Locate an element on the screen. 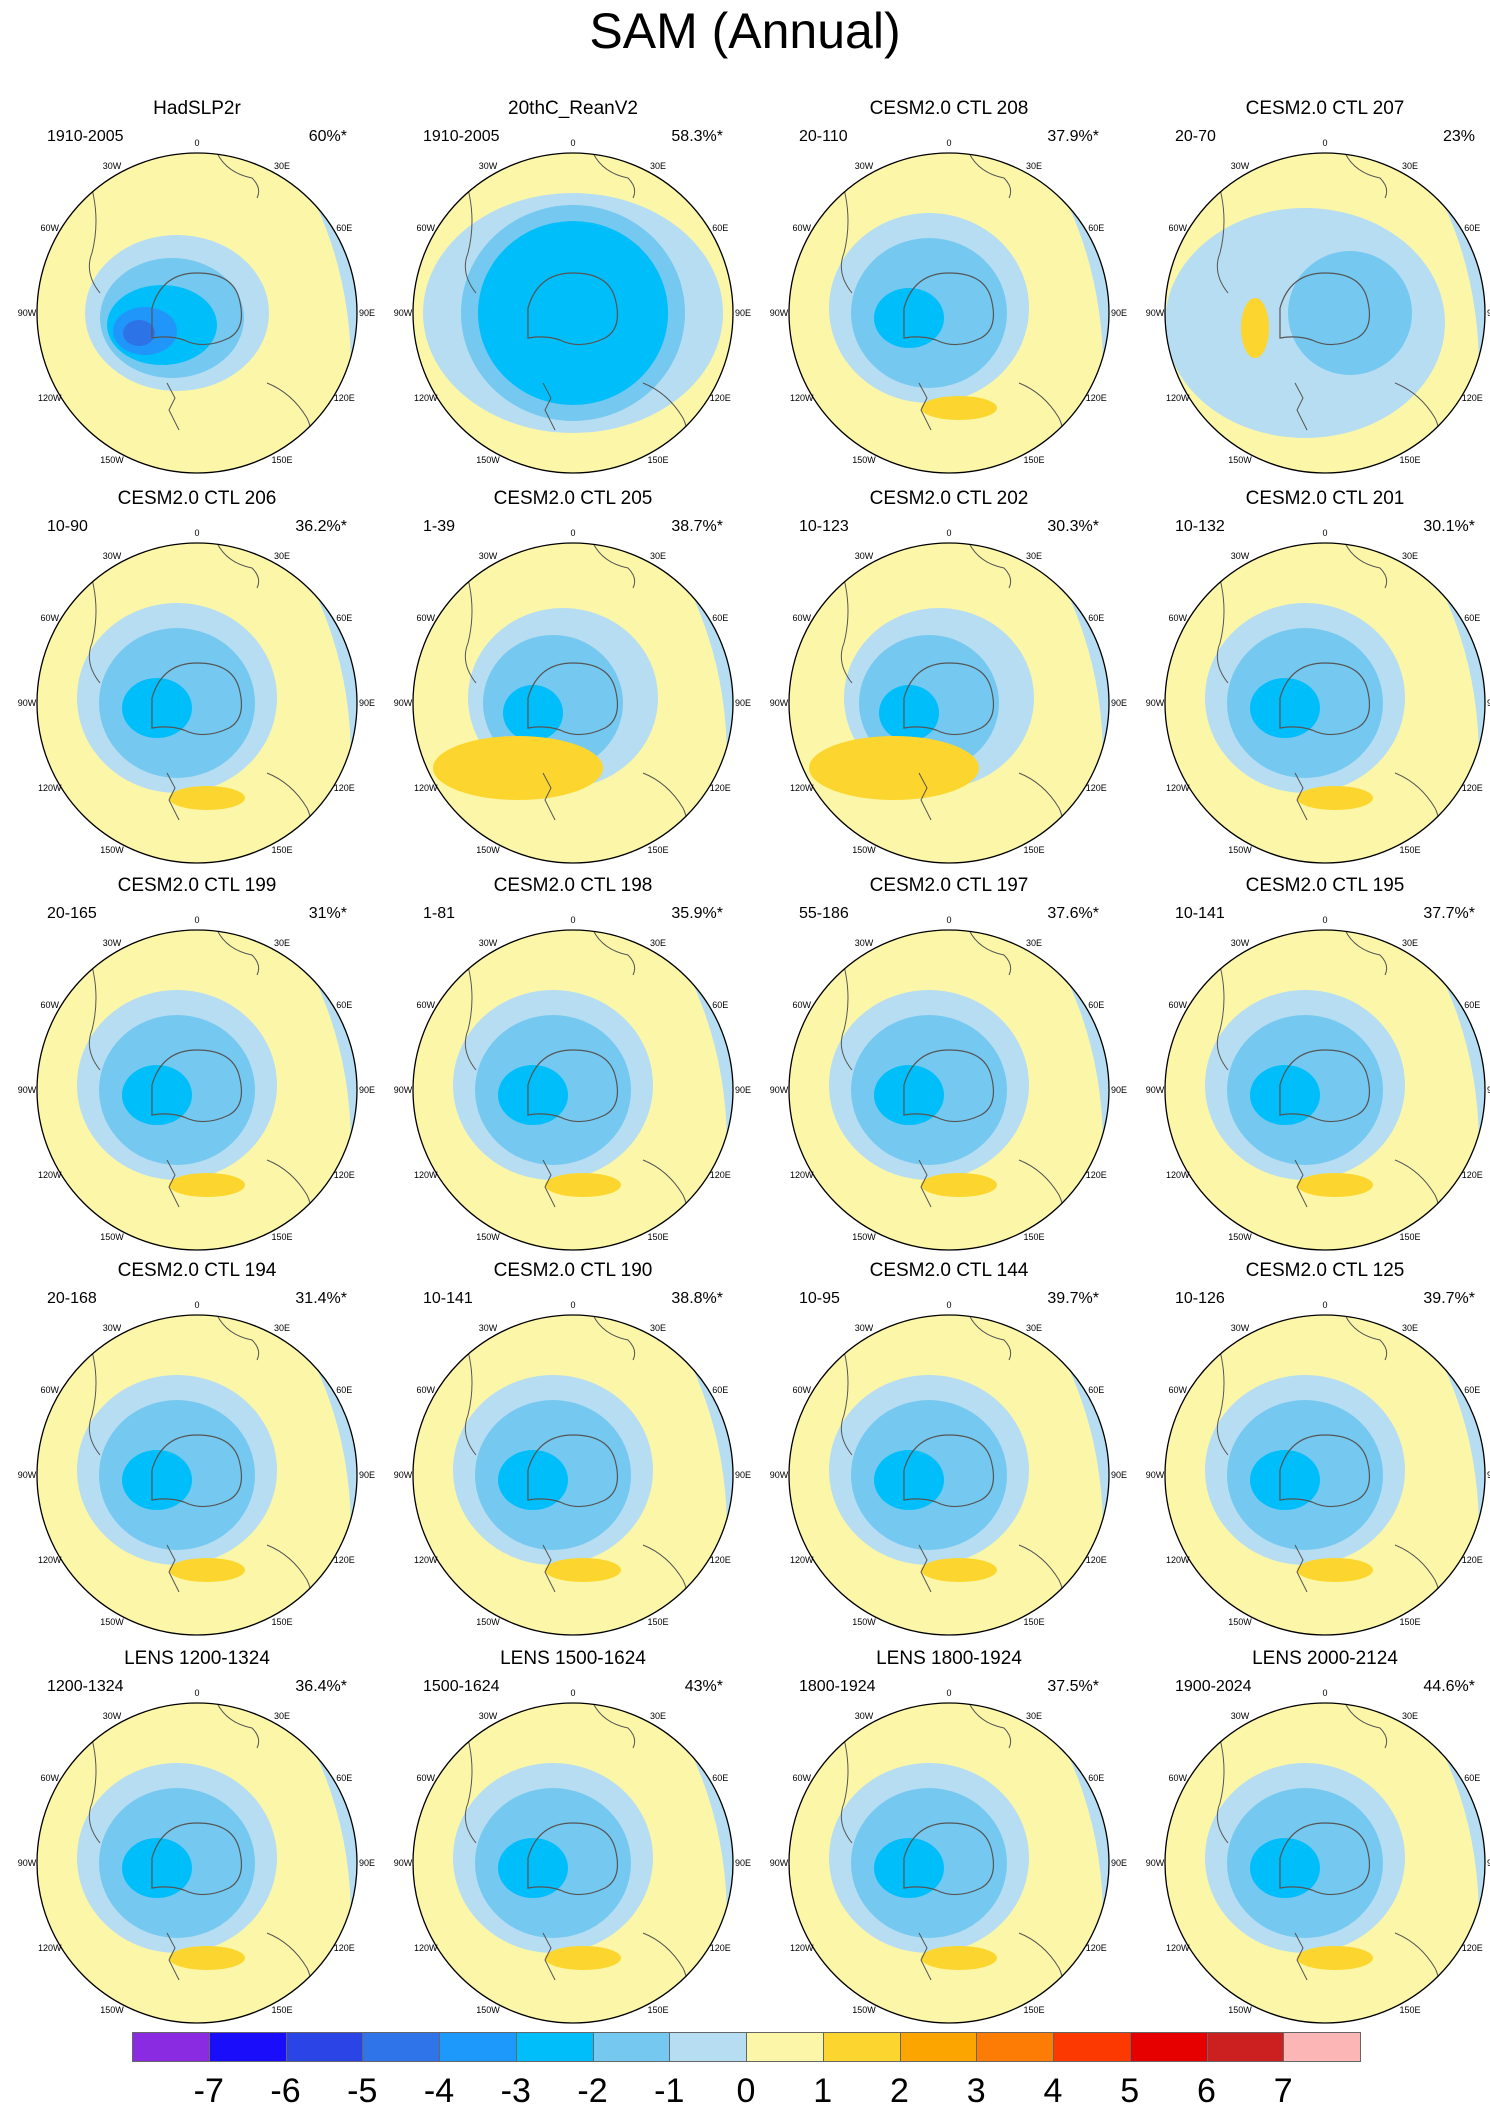 Image resolution: width=1490 pixels, height=2111 pixels. panel-title: CESM2.0 CTL 208 is located at coordinates (949, 108).